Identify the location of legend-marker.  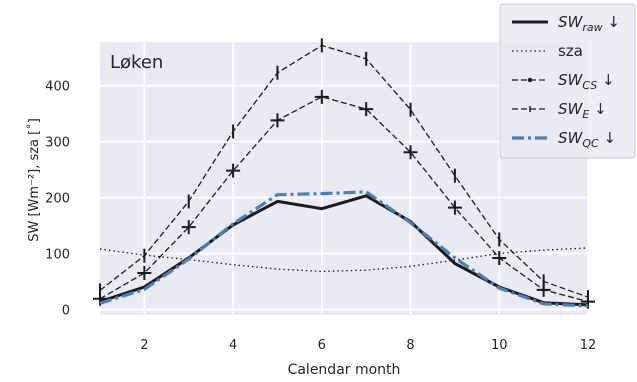
(530, 80).